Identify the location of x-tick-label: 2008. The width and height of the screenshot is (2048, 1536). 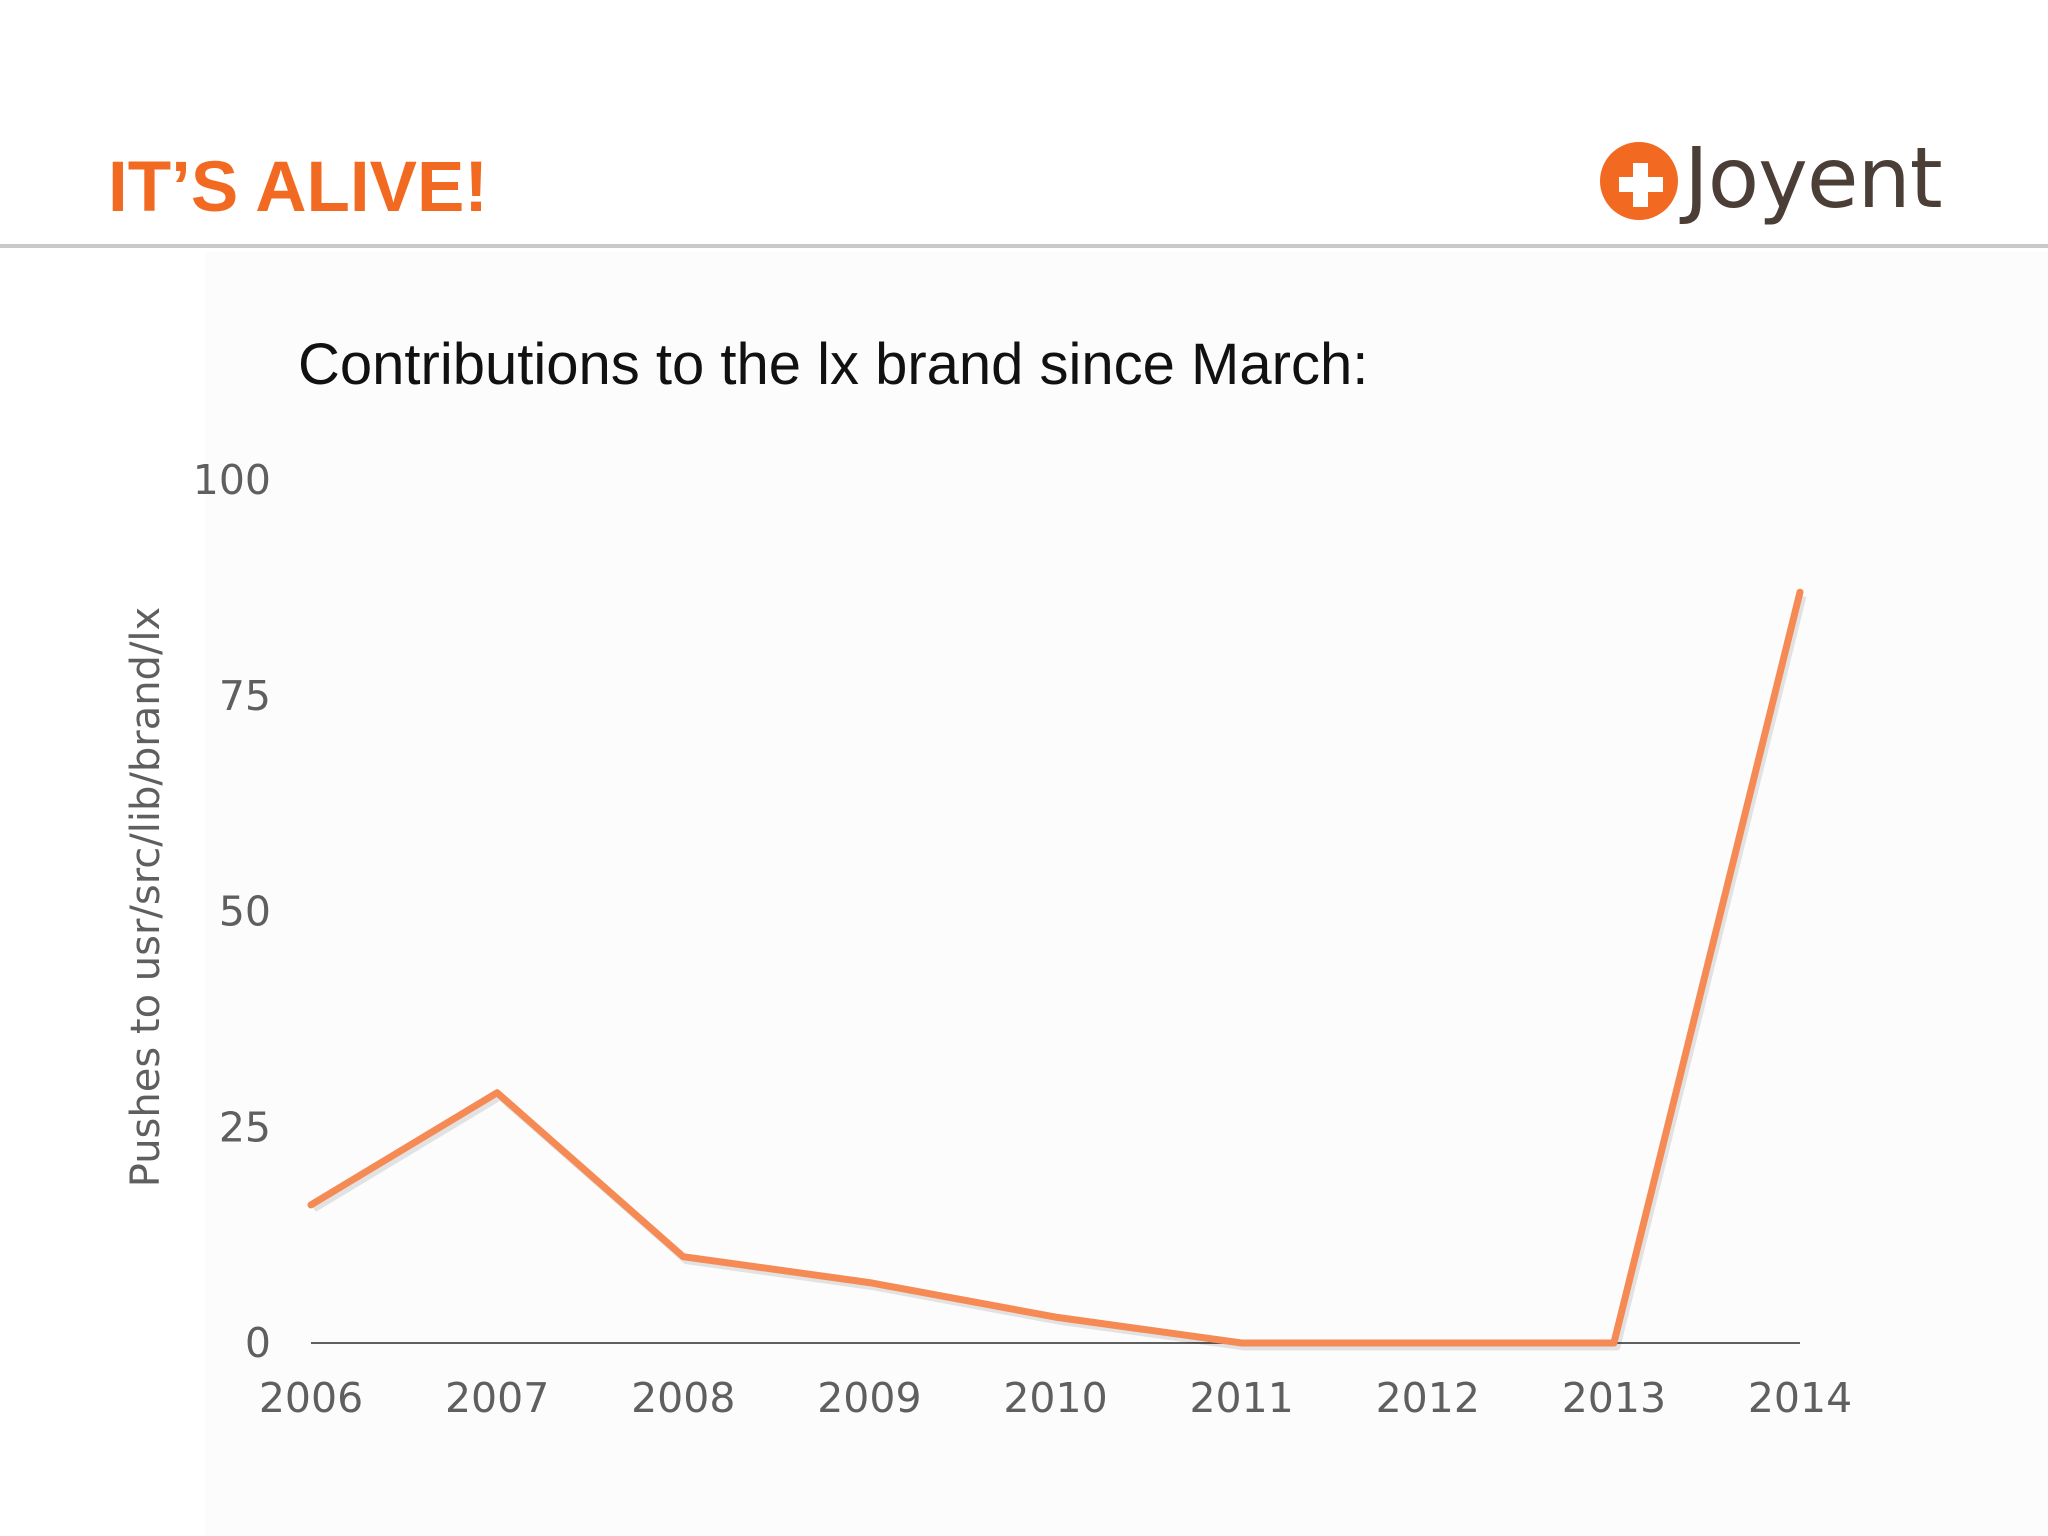
(683, 1398).